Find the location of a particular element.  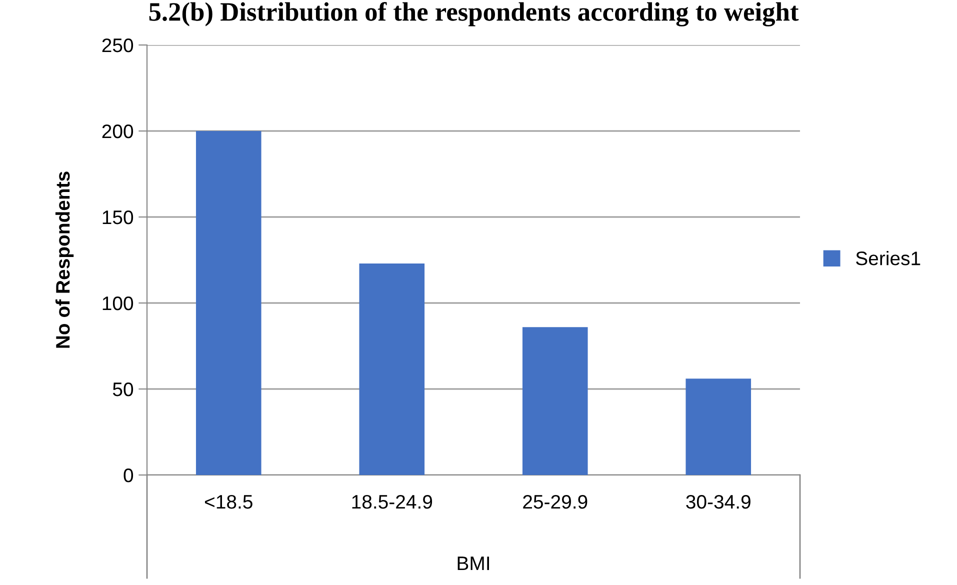

y-tick-label: 50 is located at coordinates (123, 389).